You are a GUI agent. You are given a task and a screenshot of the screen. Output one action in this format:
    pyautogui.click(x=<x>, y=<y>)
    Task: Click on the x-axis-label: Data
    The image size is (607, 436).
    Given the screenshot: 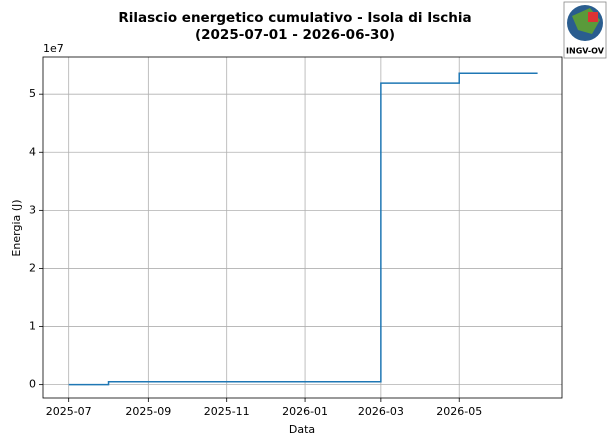 What is the action you would take?
    pyautogui.click(x=302, y=429)
    